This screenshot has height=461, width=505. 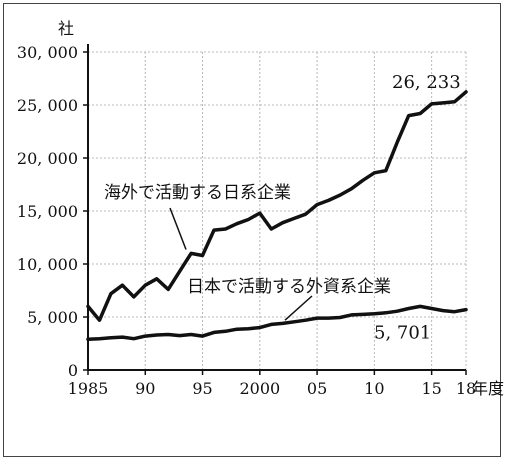 What do you see at coordinates (488, 388) in the screenshot?
I see `x-axis-unit-label: 年度` at bounding box center [488, 388].